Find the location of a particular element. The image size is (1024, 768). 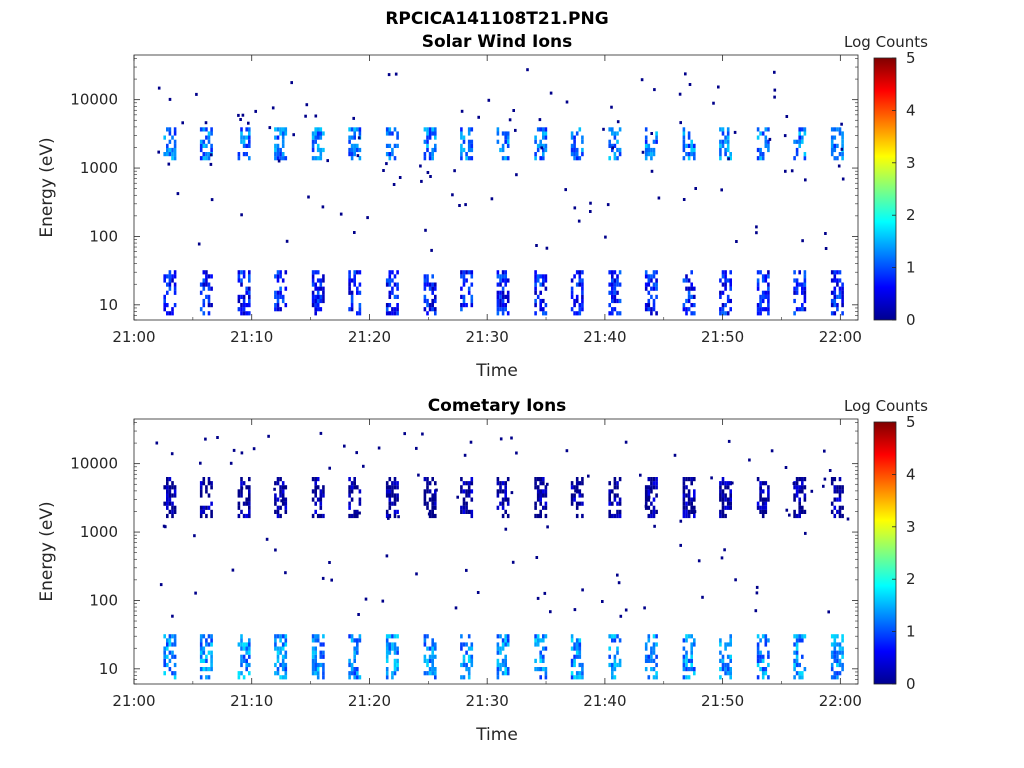

x-tick-label: 22:00 is located at coordinates (840, 337).